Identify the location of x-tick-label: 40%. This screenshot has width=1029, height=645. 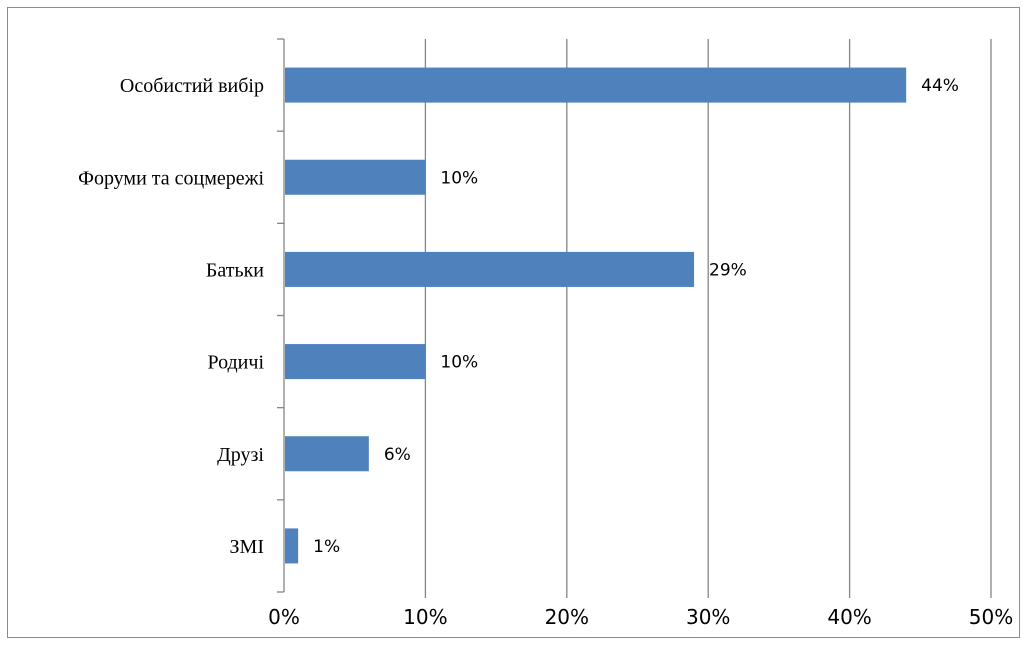
(849, 617).